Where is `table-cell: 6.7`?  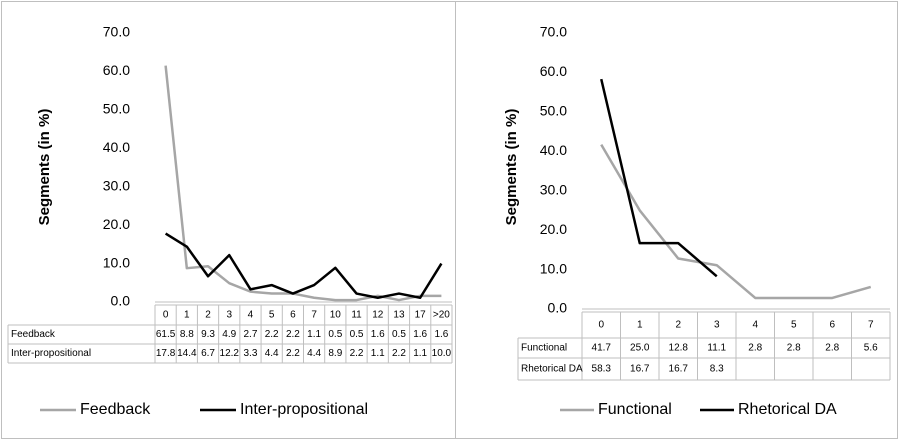 table-cell: 6.7 is located at coordinates (208, 353).